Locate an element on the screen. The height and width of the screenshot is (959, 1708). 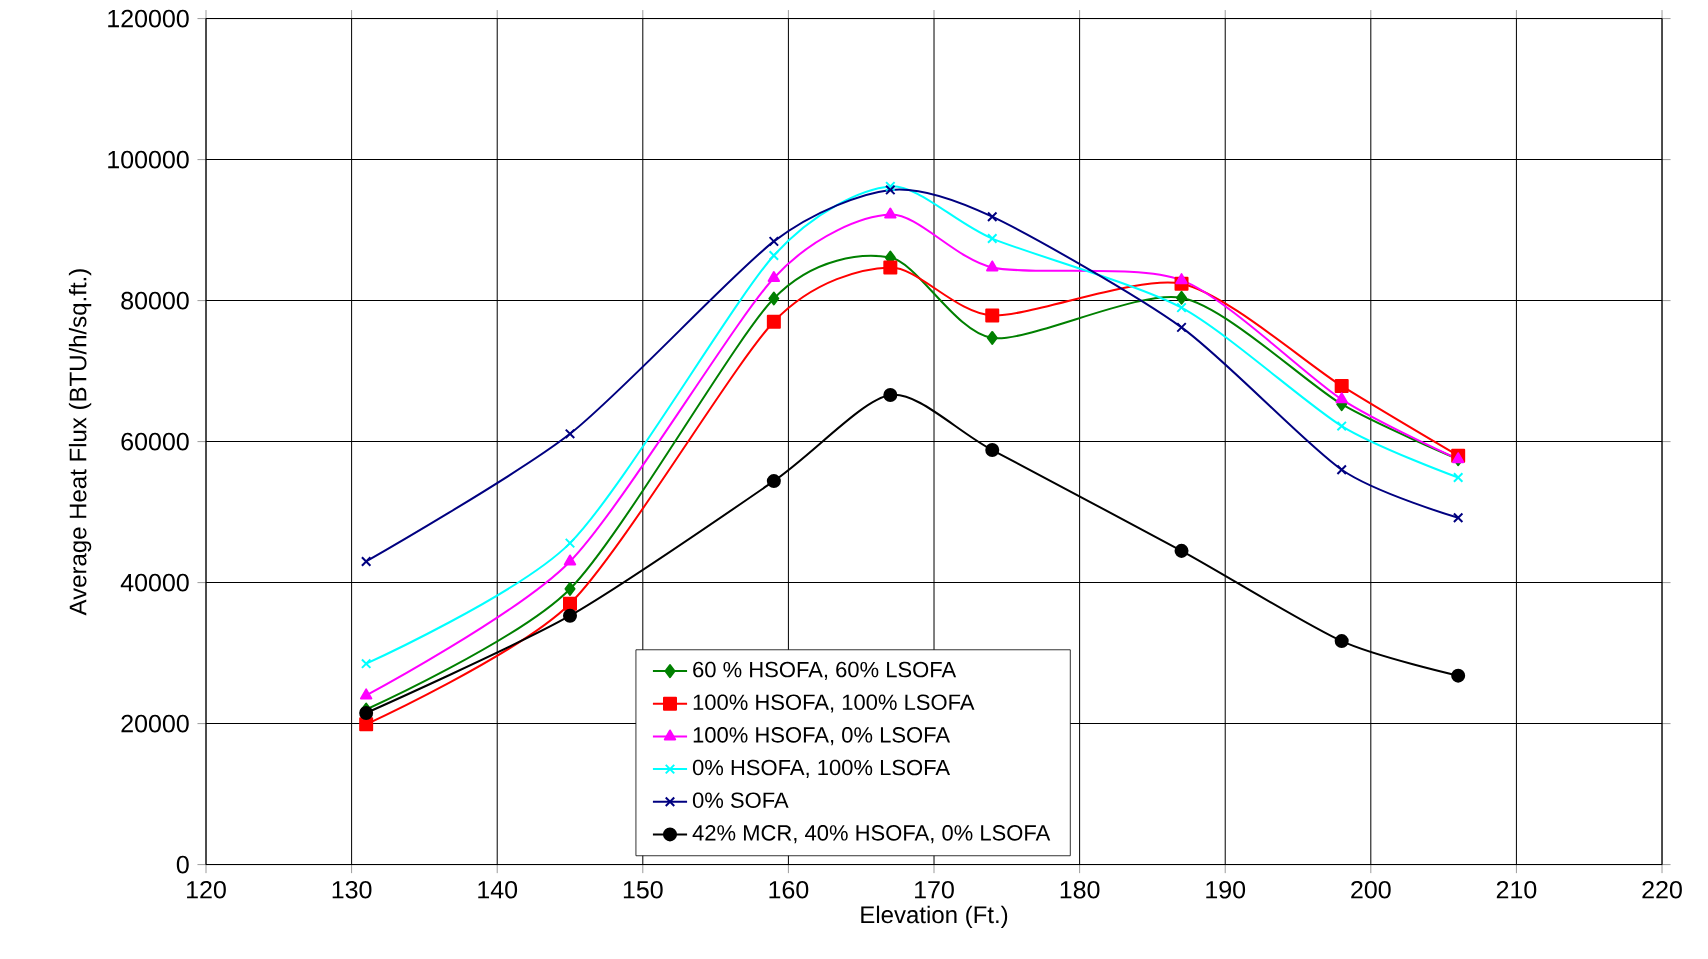
x-tick-label: 220 is located at coordinates (1662, 889).